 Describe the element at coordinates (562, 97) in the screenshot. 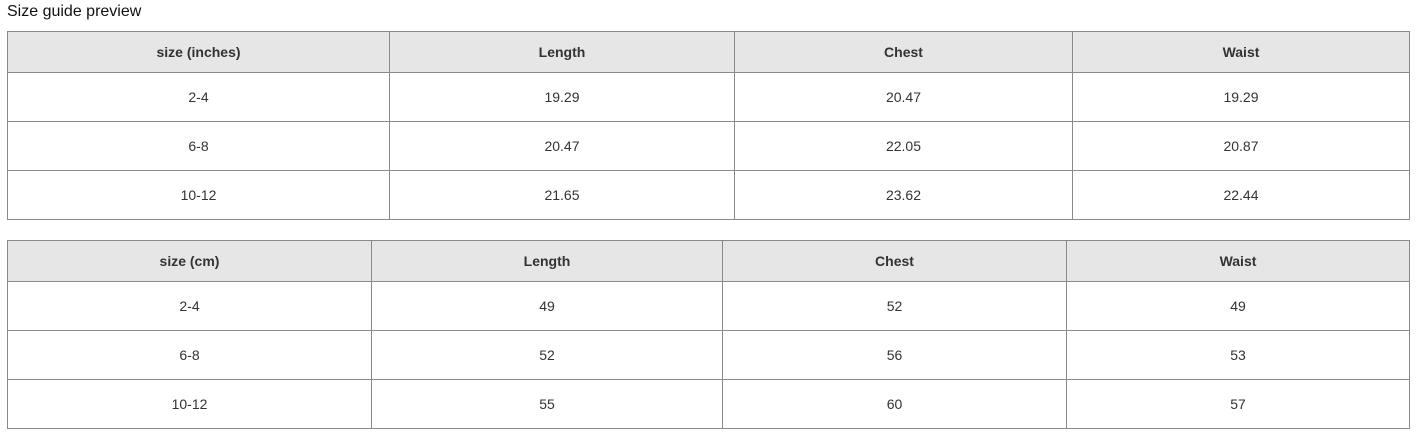

I see `cell-length: 19.29` at that location.